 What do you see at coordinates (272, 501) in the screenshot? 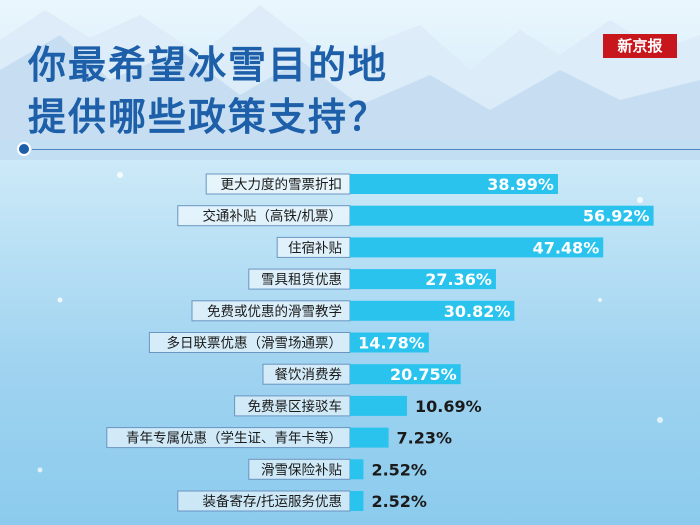
I see `category-label: 装备寄存/托运服务优惠` at bounding box center [272, 501].